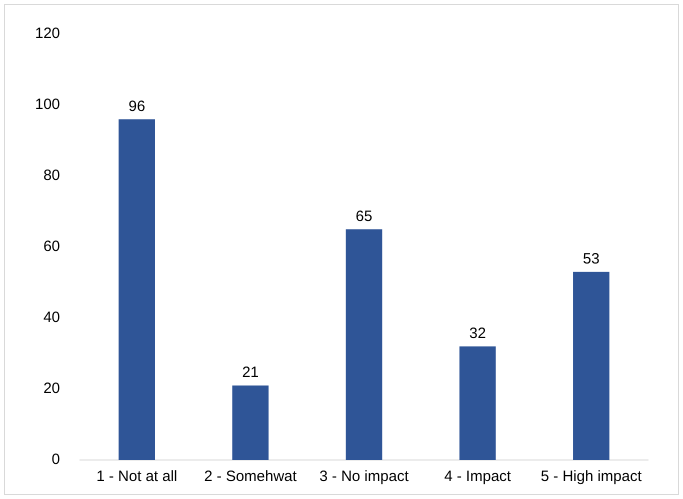 The width and height of the screenshot is (683, 499). Describe the element at coordinates (51, 175) in the screenshot. I see `y-tick-label: 80` at that location.